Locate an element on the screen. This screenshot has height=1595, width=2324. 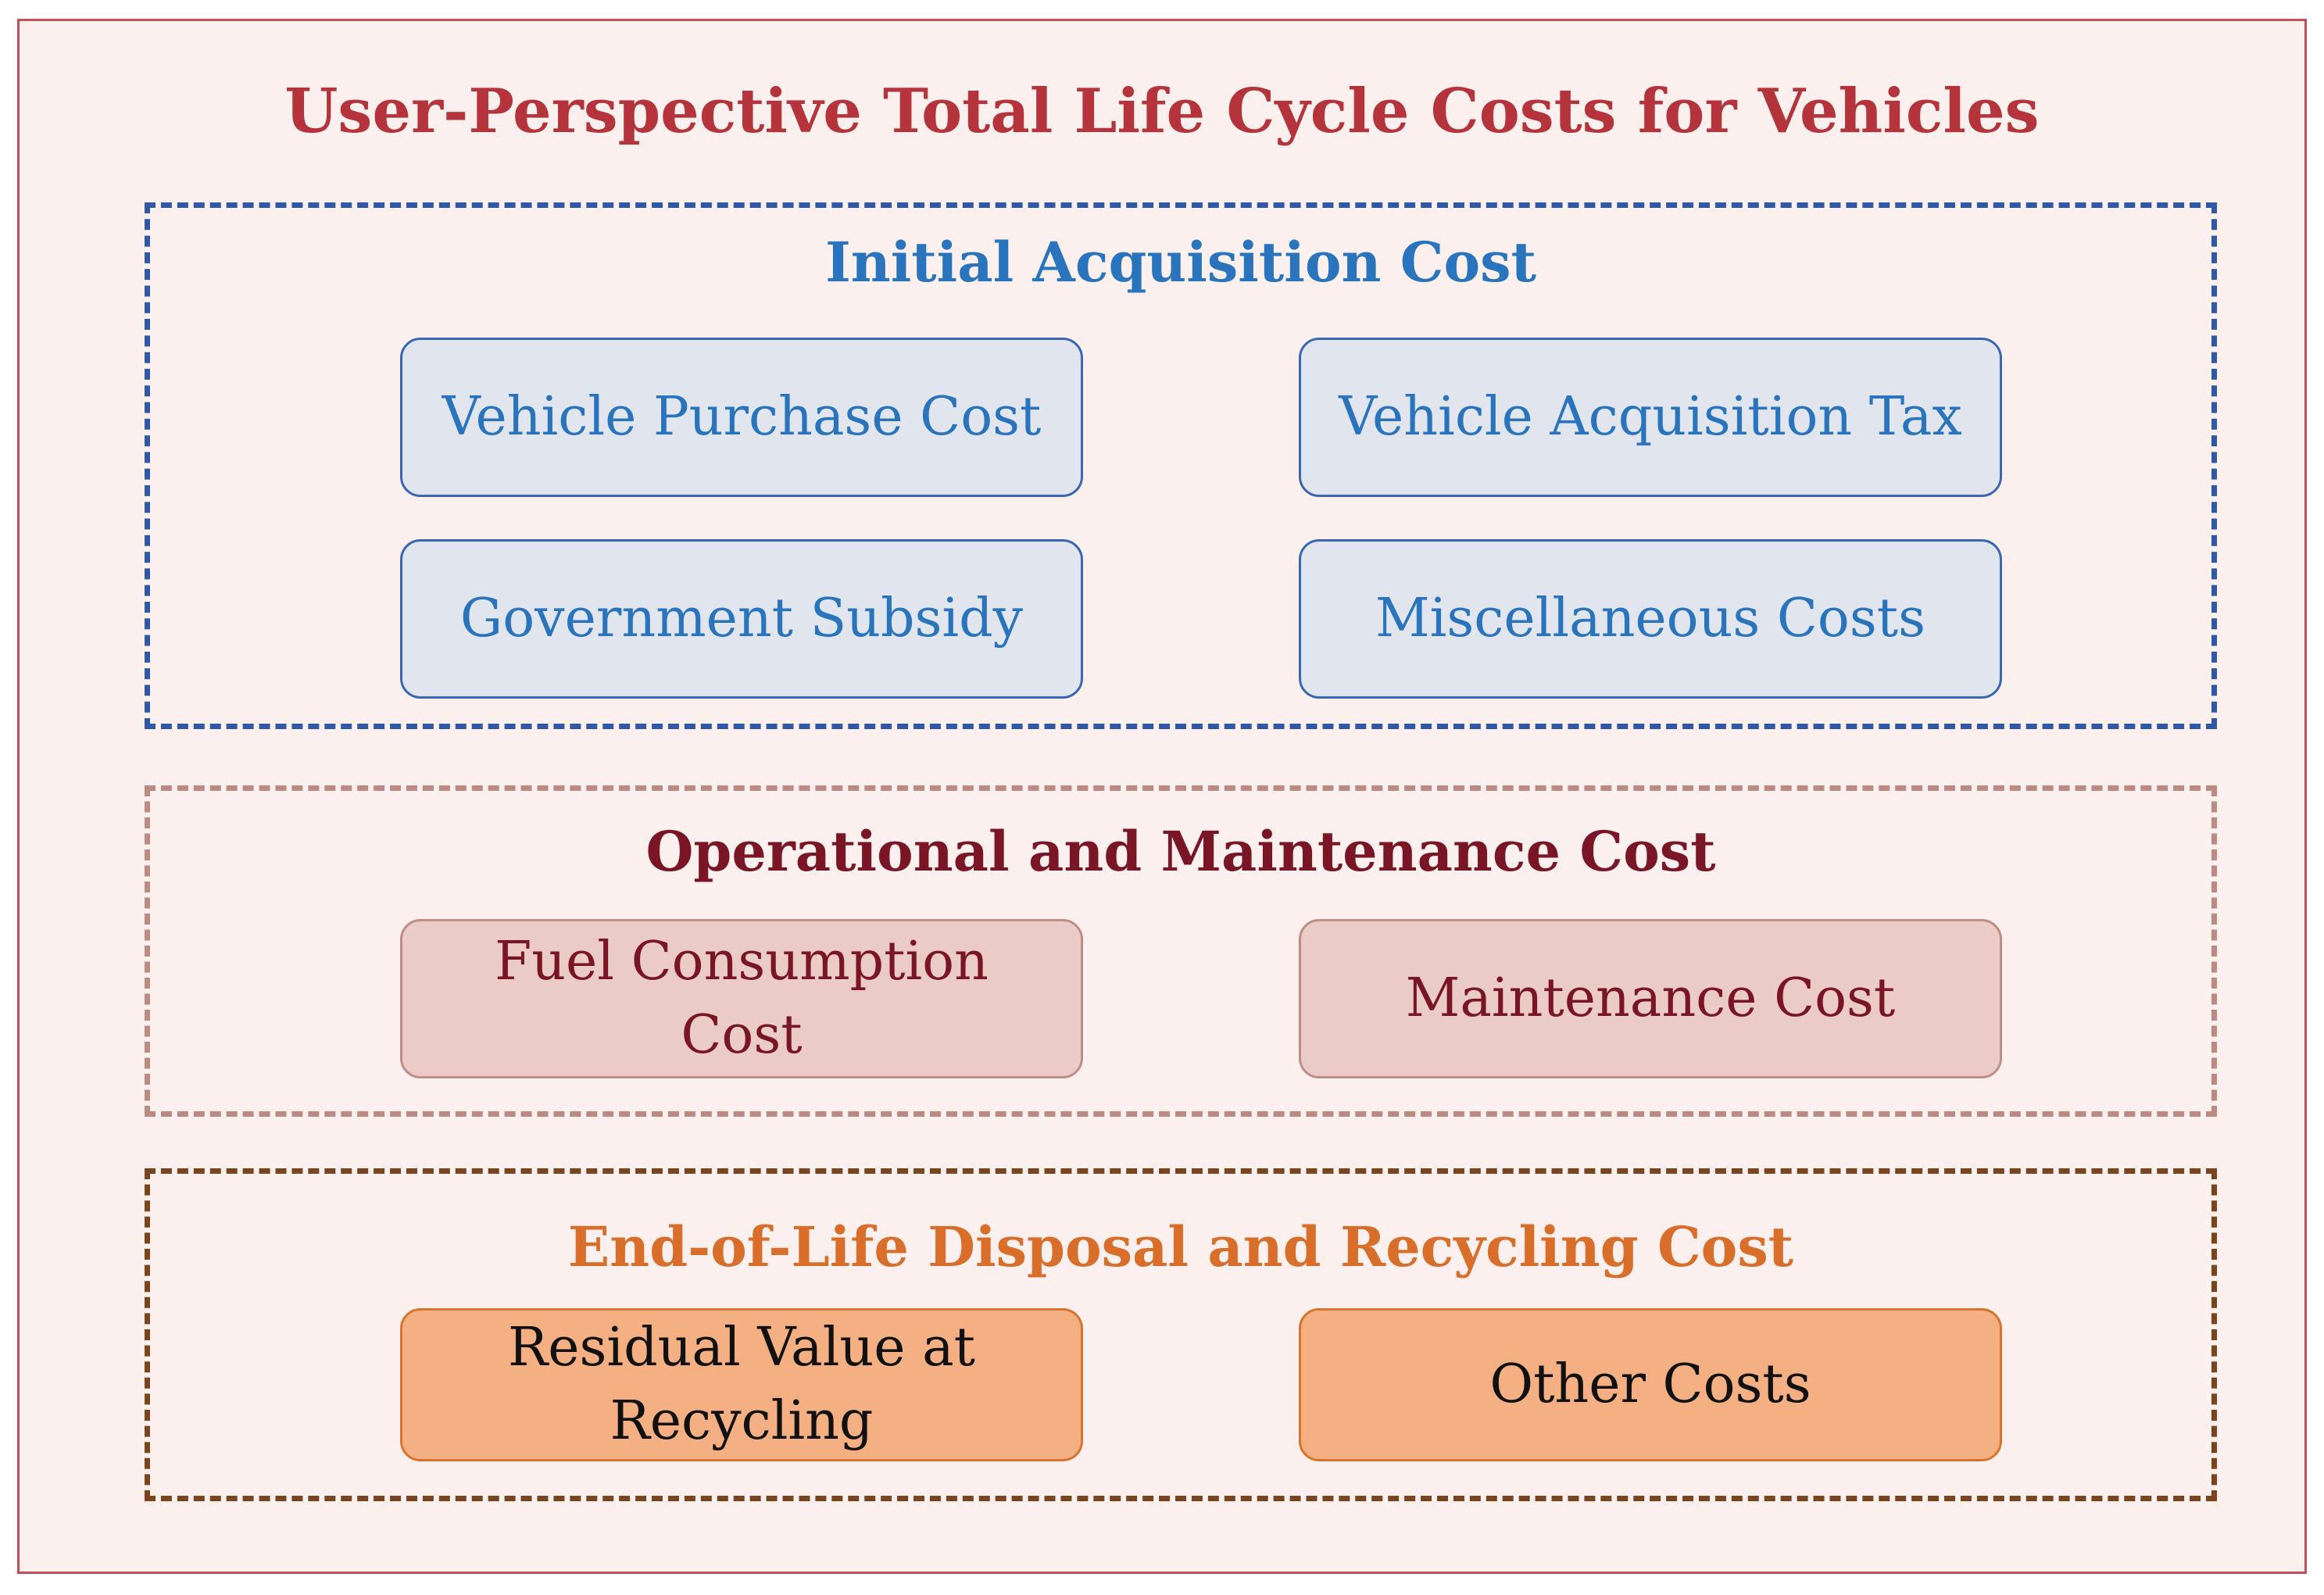
section-title: Operational and Maintenance Cost is located at coordinates (1180, 851).